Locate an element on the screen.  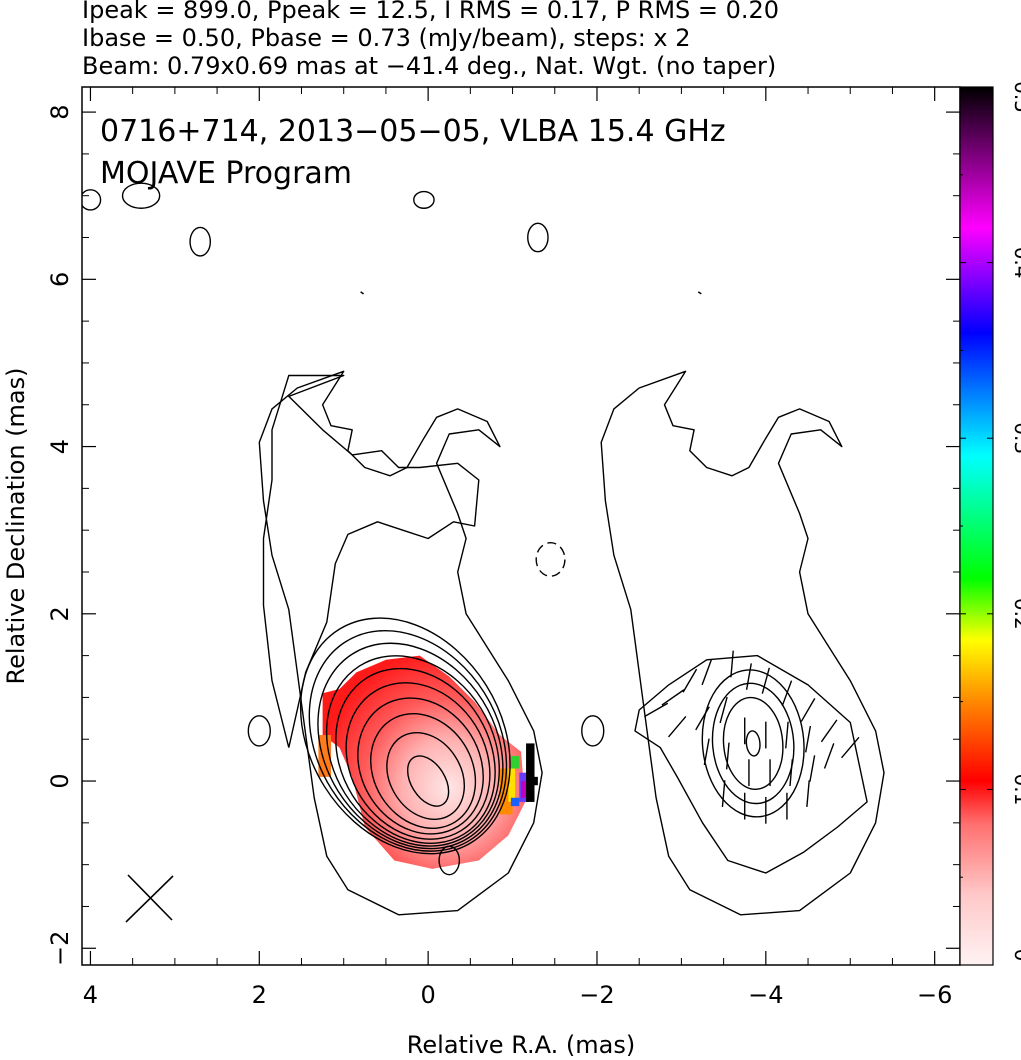
colorbar-tick-label: 0.1 is located at coordinates (1015, 789).